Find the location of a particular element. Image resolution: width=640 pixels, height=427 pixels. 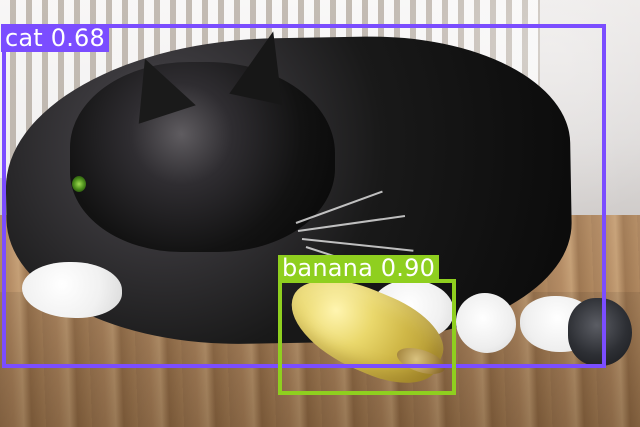

cat-paw-left is located at coordinates (72, 290).